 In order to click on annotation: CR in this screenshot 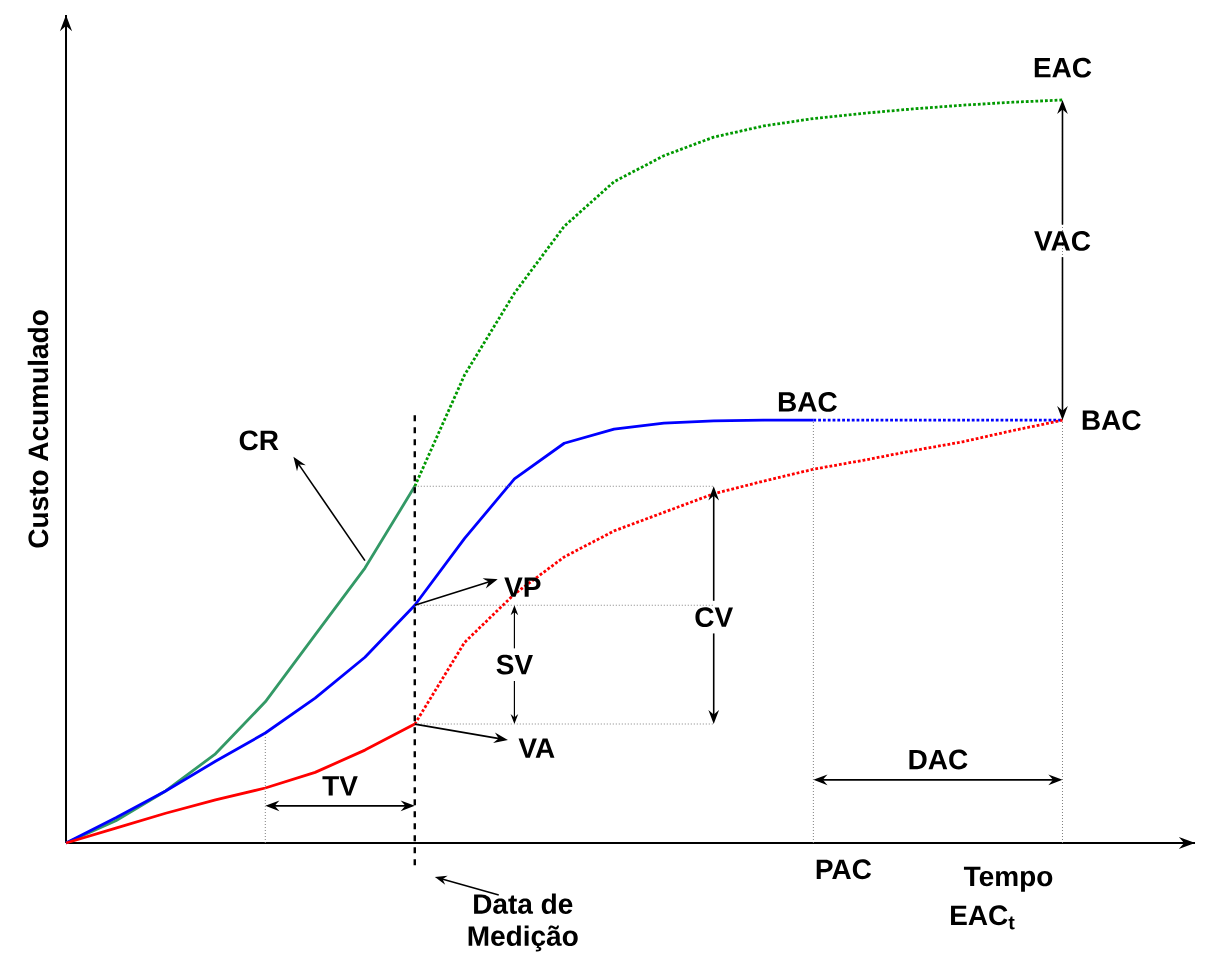, I will do `click(259, 440)`.